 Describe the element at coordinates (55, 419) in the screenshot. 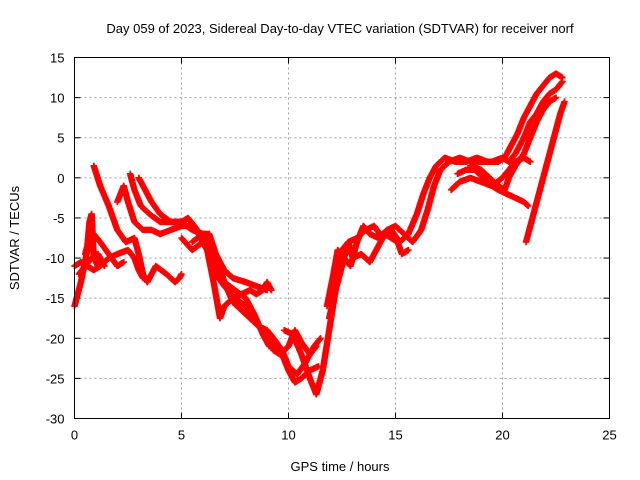

I see `y-tick-label: -30` at that location.